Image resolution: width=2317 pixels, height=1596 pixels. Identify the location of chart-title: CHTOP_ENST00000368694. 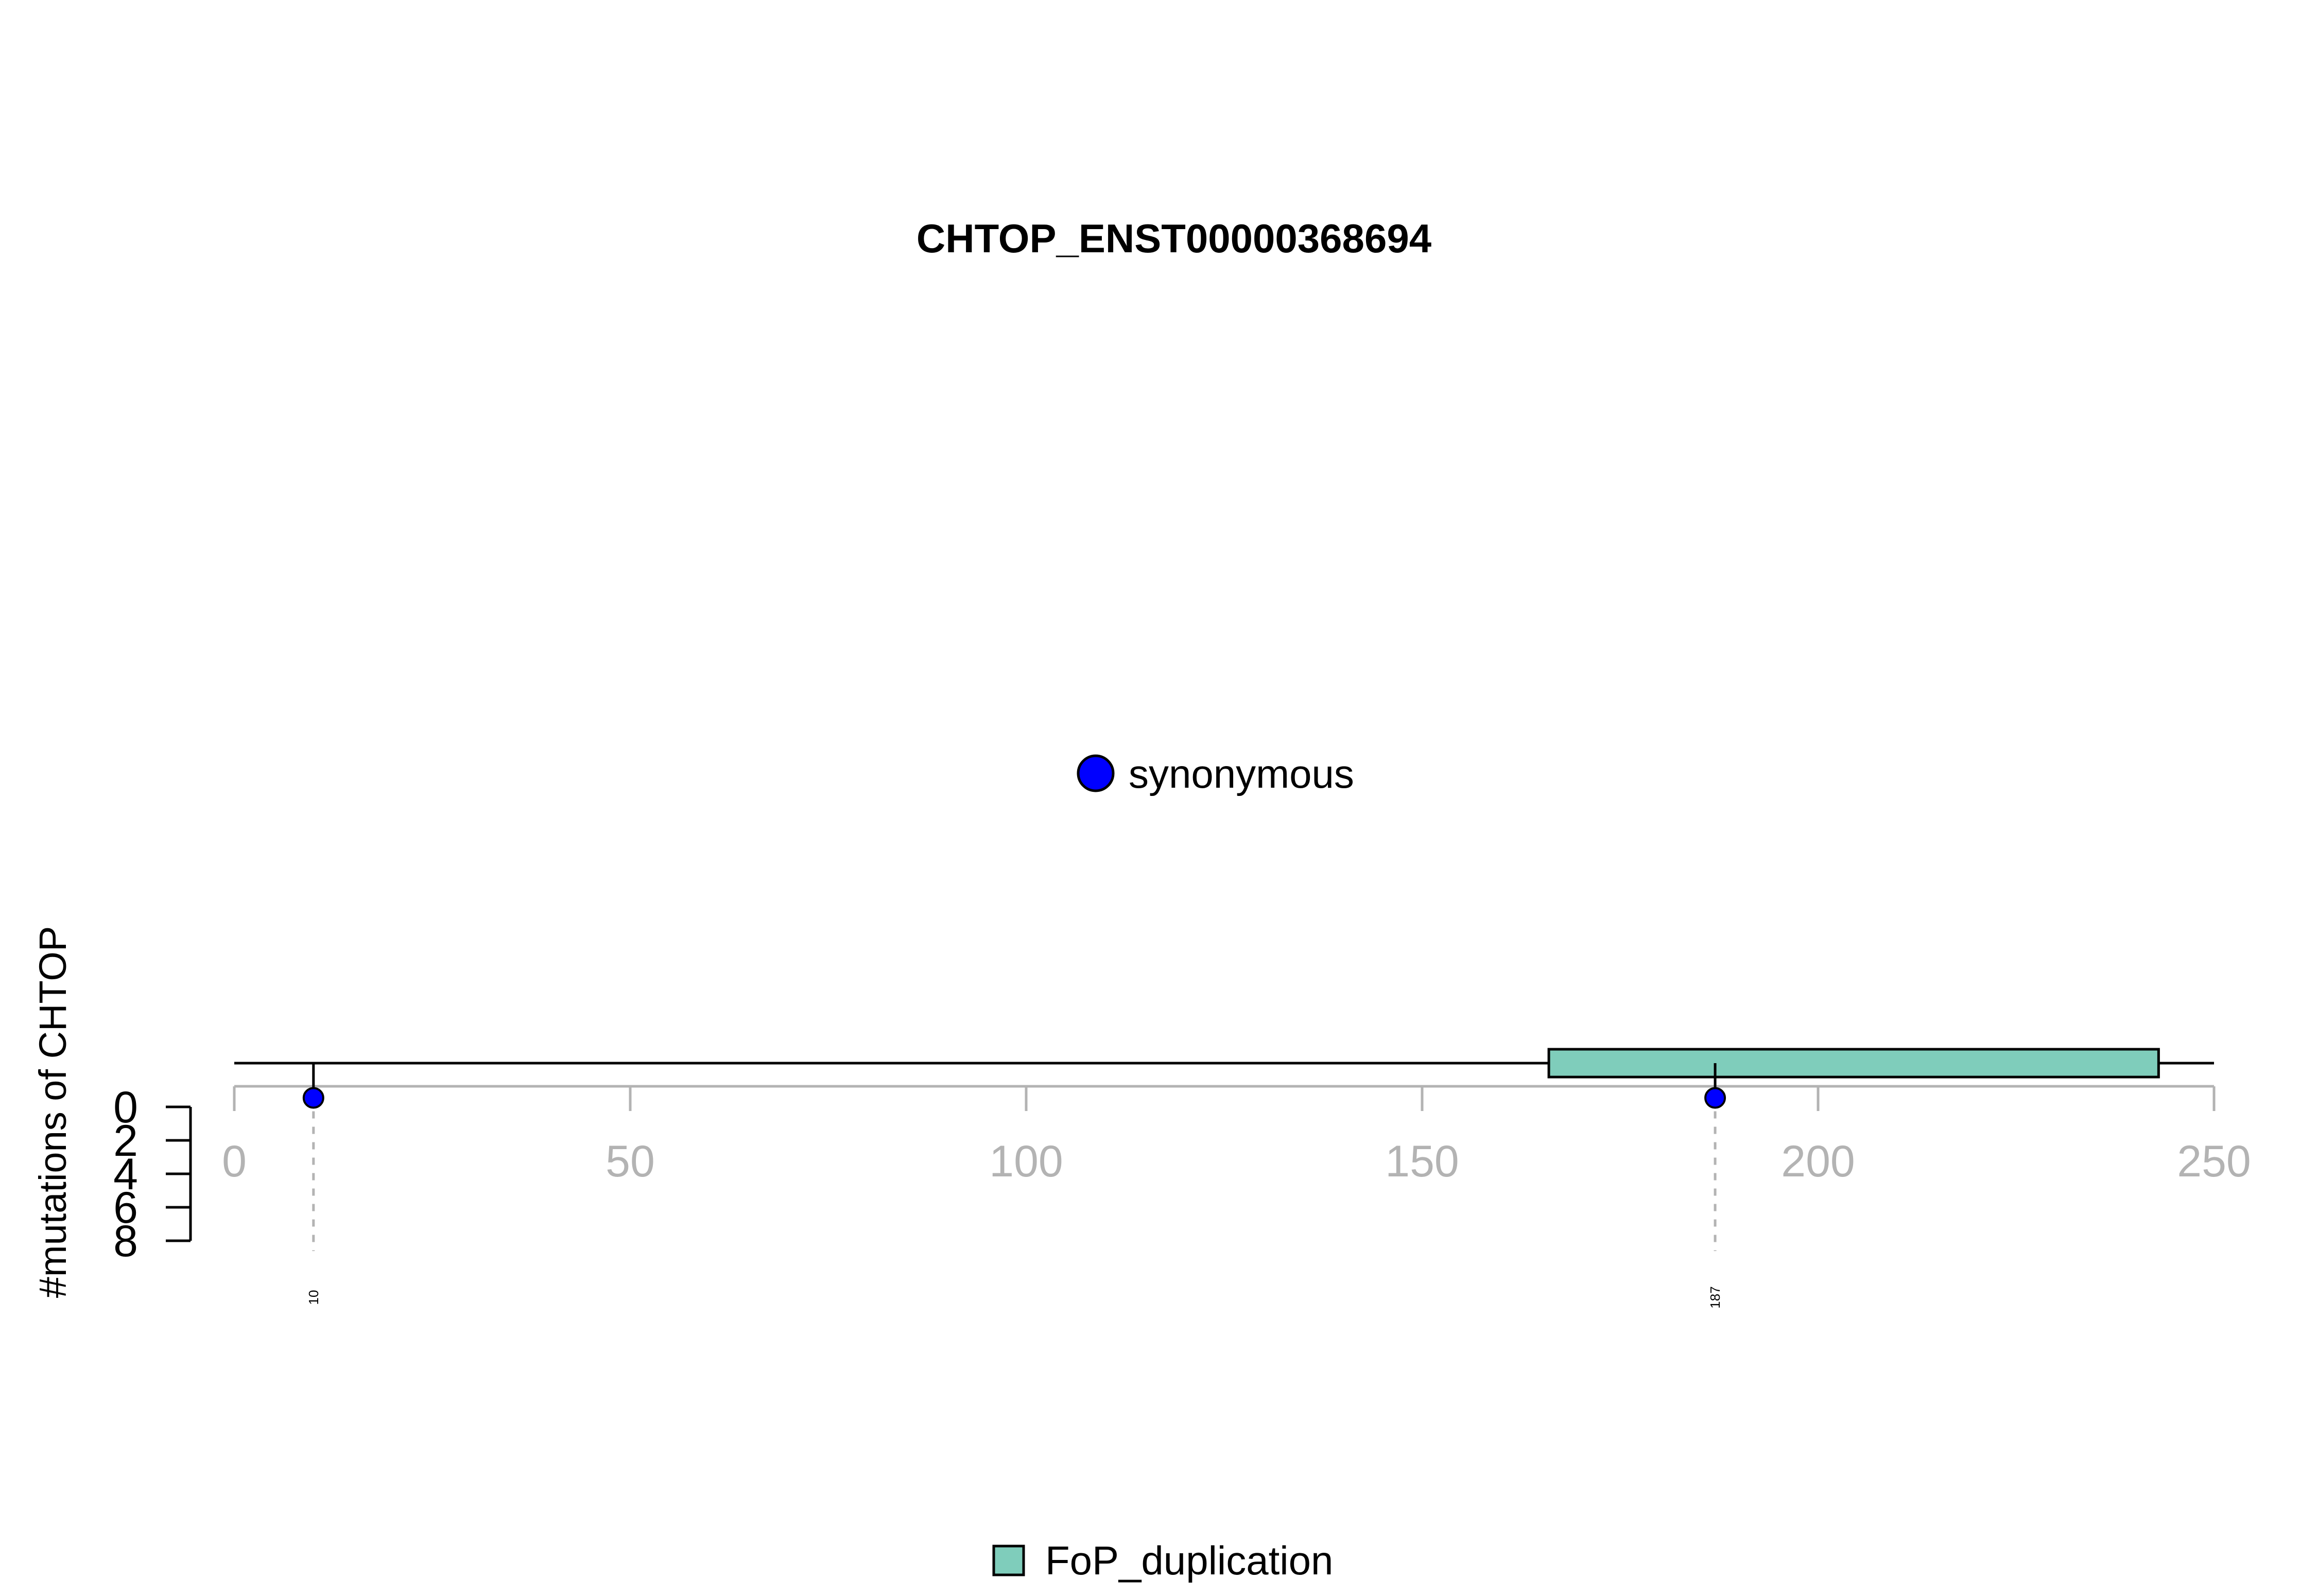
(1174, 238).